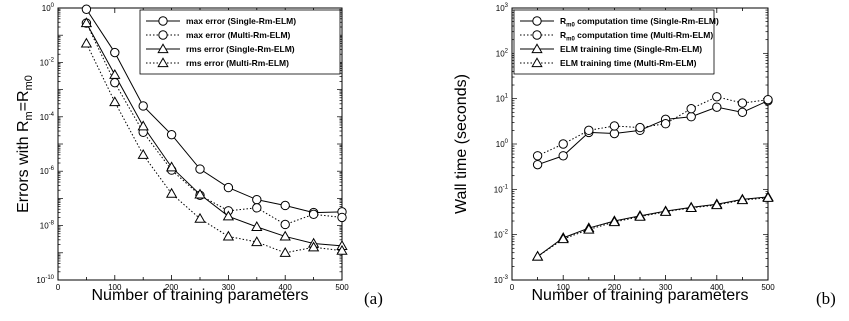 The height and width of the screenshot is (321, 849). I want to click on y-tick-label: 10⁻⁴, so click(47, 117).